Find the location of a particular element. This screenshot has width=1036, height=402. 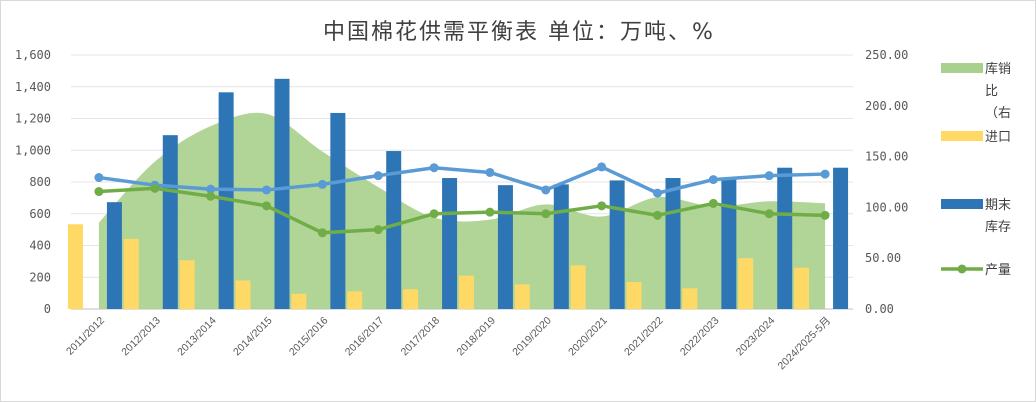

y-right-tick-label: 50.00 is located at coordinates (883, 258).